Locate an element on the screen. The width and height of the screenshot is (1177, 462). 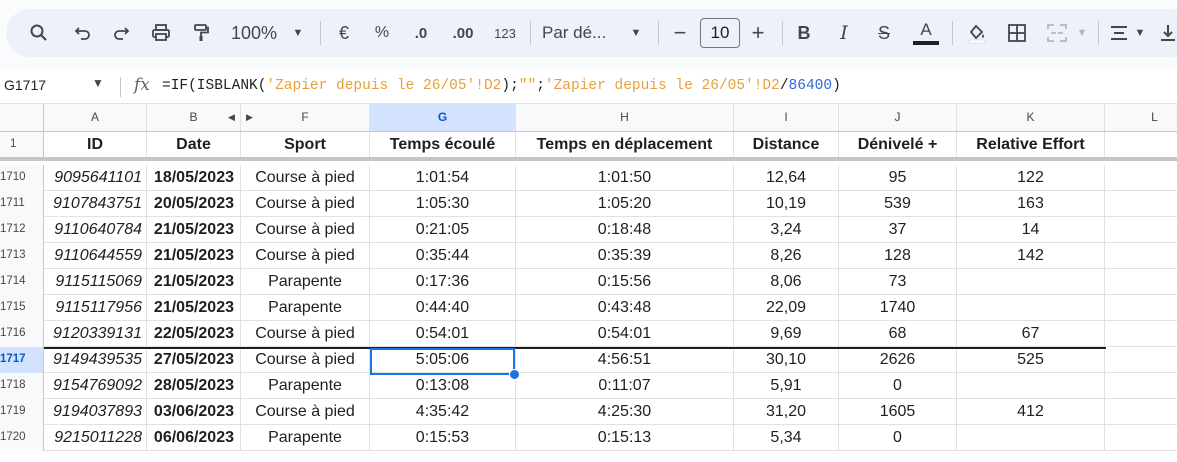
italic-button: I is located at coordinates (844, 33).